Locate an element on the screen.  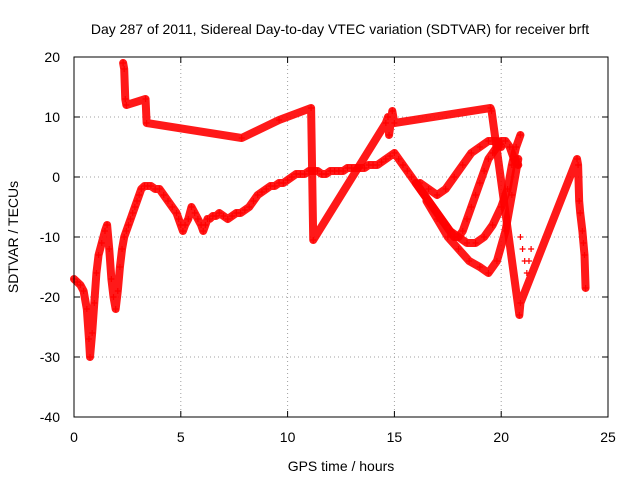
y-tick-label: -40 is located at coordinates (50, 417).